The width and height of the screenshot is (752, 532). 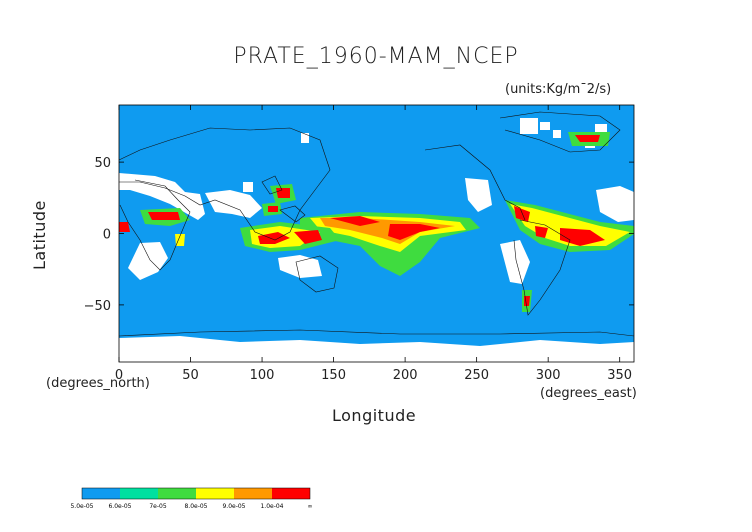 I want to click on x-axis-title: Longitude, so click(x=374, y=415).